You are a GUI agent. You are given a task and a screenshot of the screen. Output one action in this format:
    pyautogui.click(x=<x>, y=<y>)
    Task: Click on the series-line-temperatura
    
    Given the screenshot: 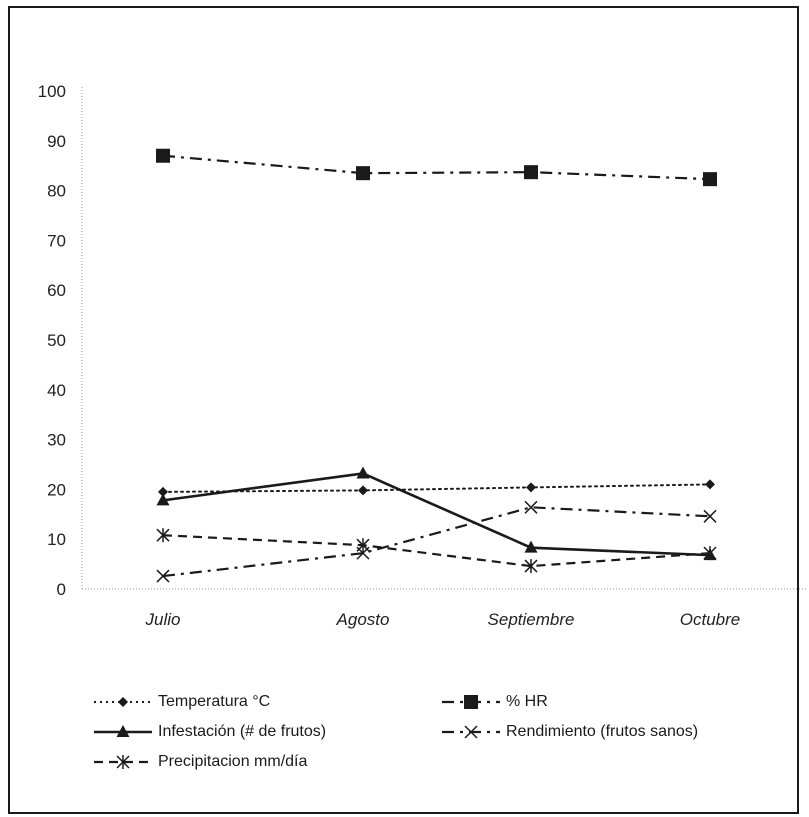 What is the action you would take?
    pyautogui.click(x=436, y=488)
    